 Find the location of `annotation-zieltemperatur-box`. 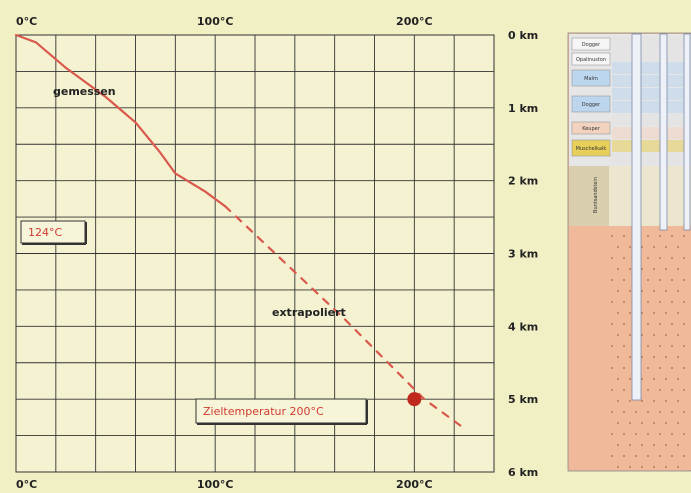

annotation-zieltemperatur-box is located at coordinates (281, 411).